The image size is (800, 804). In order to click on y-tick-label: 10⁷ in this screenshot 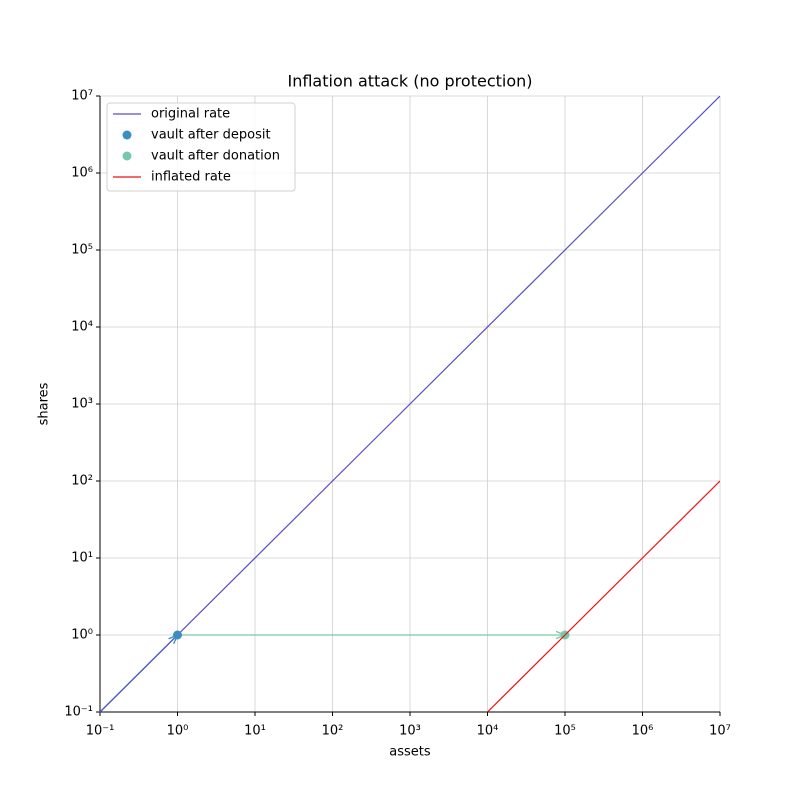, I will do `click(82, 96)`.